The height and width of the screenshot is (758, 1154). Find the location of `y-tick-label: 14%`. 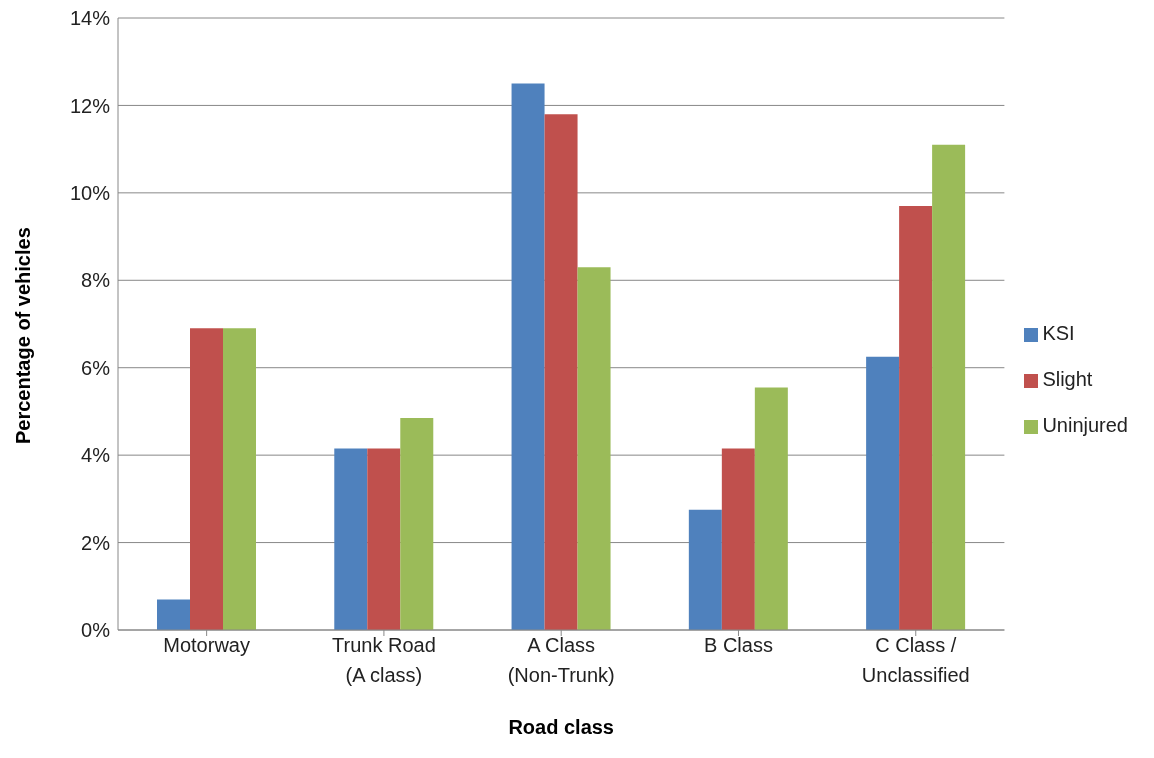

y-tick-label: 14% is located at coordinates (90, 18).